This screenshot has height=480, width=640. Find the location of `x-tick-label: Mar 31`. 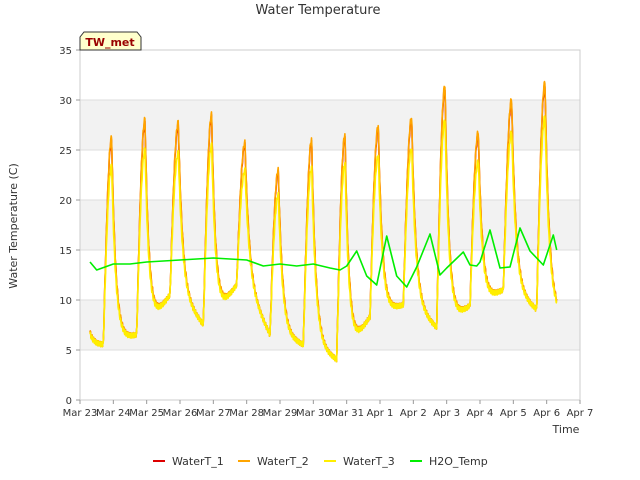

x-tick-label: Mar 31 is located at coordinates (346, 413).